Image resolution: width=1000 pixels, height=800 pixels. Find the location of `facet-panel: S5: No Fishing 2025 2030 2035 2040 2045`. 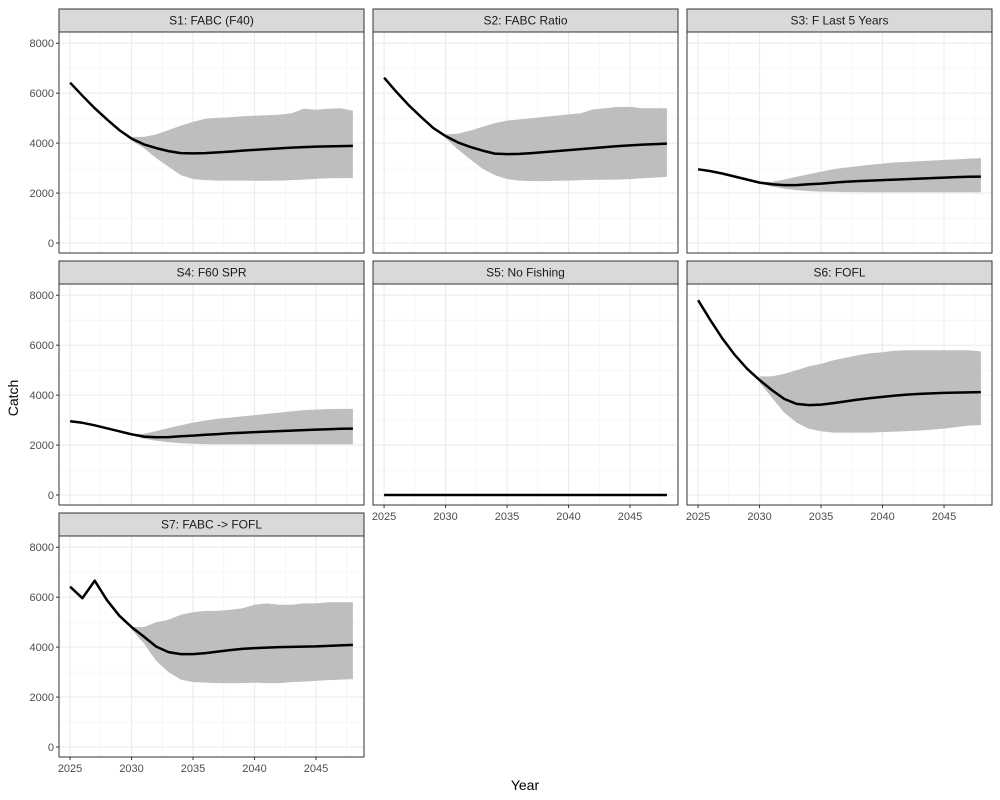

facet-panel: S5: No Fishing 2025 2030 2035 2040 2045 is located at coordinates (525, 391).